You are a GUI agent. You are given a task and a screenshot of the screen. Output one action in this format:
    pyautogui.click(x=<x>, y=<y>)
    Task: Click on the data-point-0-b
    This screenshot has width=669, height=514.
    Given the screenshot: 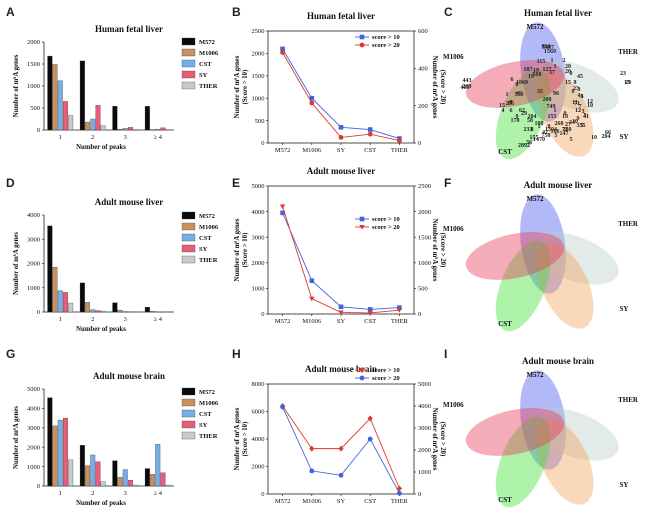 What is the action you would take?
    pyautogui.click(x=341, y=127)
    